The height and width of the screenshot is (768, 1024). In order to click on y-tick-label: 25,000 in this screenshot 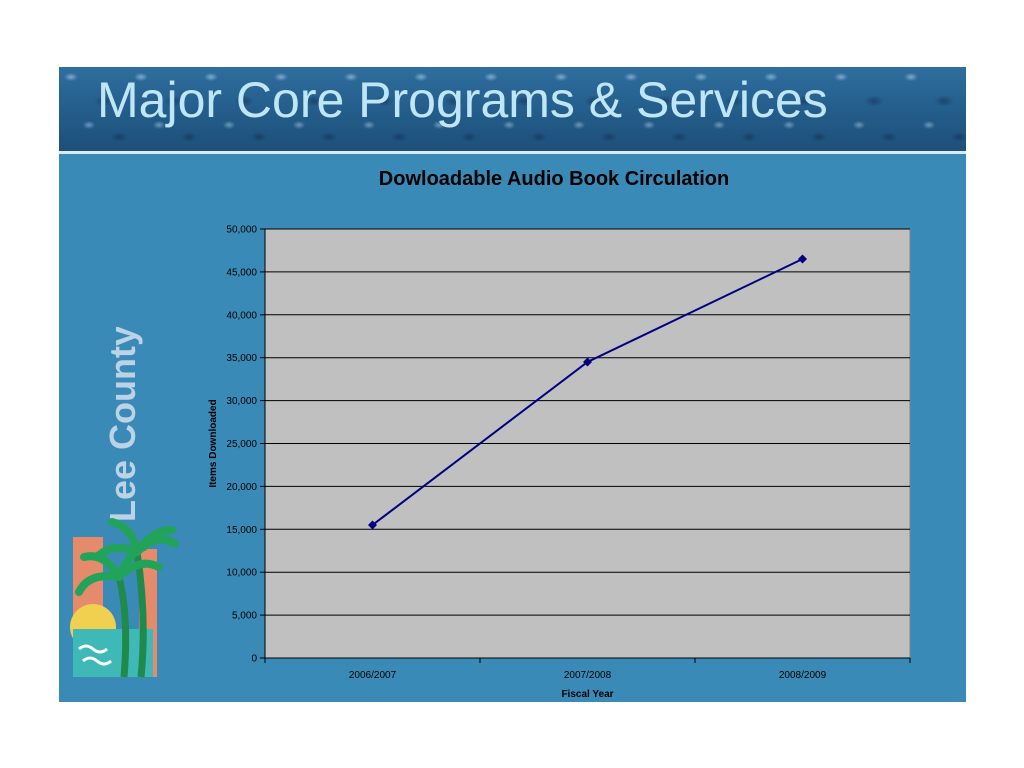, I will do `click(241, 444)`.